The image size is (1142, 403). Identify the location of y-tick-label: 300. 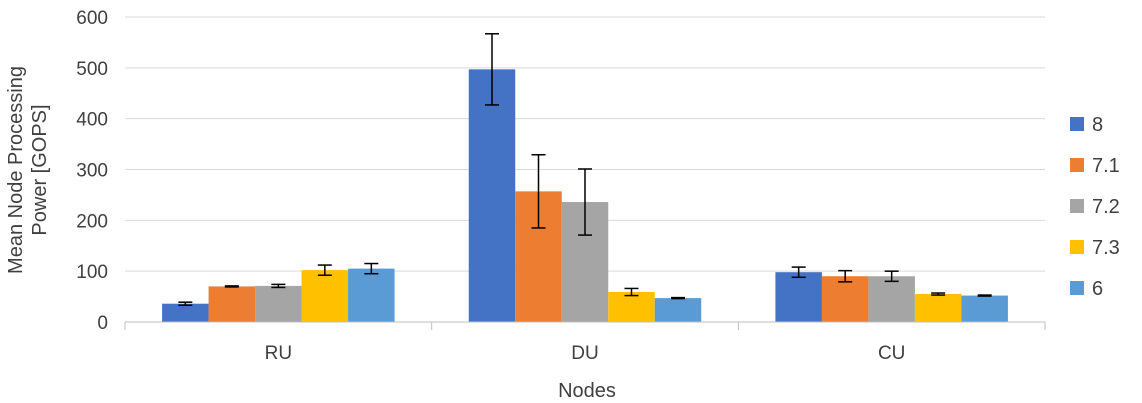
(92, 171).